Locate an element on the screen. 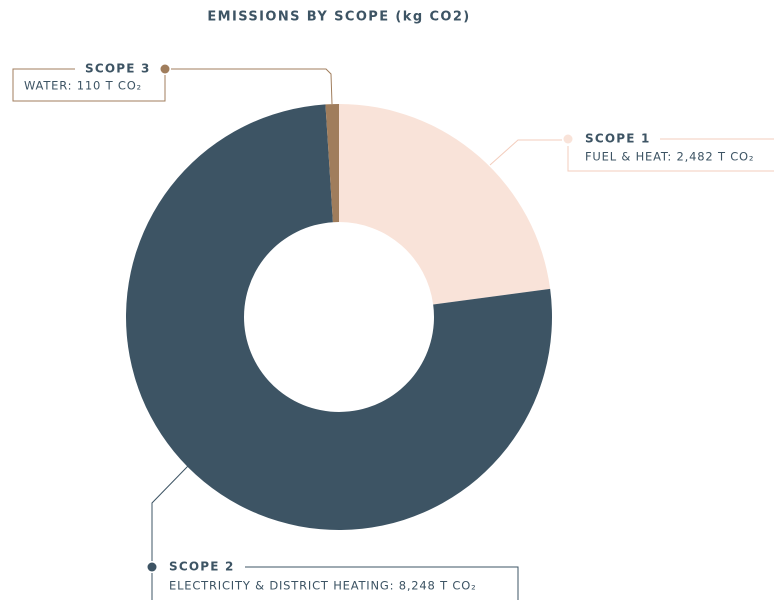  data-label: FUEL & HEAT: 2,482 T CO₂ is located at coordinates (669, 157).